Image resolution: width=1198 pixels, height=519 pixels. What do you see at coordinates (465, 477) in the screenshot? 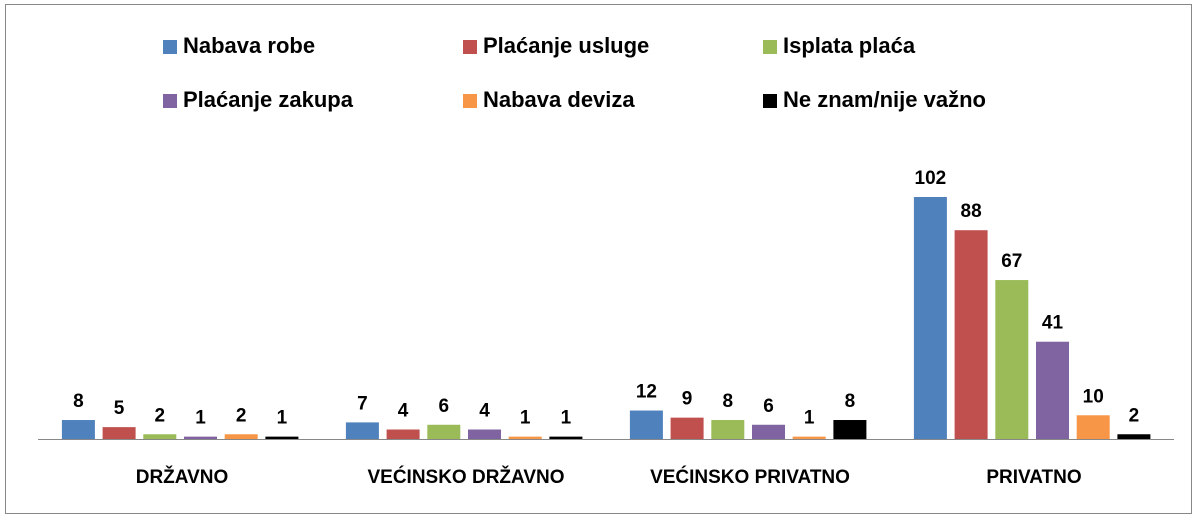
I see `x-tick-label: VEĆINSKO DRŽAVNO` at bounding box center [465, 477].